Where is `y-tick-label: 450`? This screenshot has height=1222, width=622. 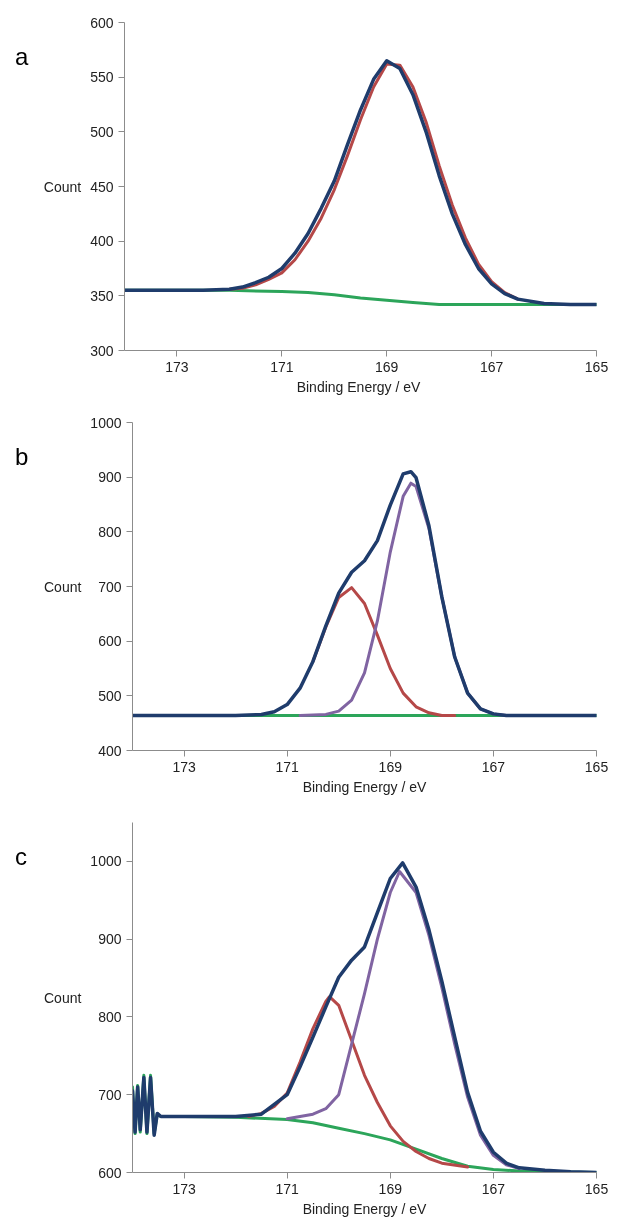
y-tick-label: 450 is located at coordinates (102, 186).